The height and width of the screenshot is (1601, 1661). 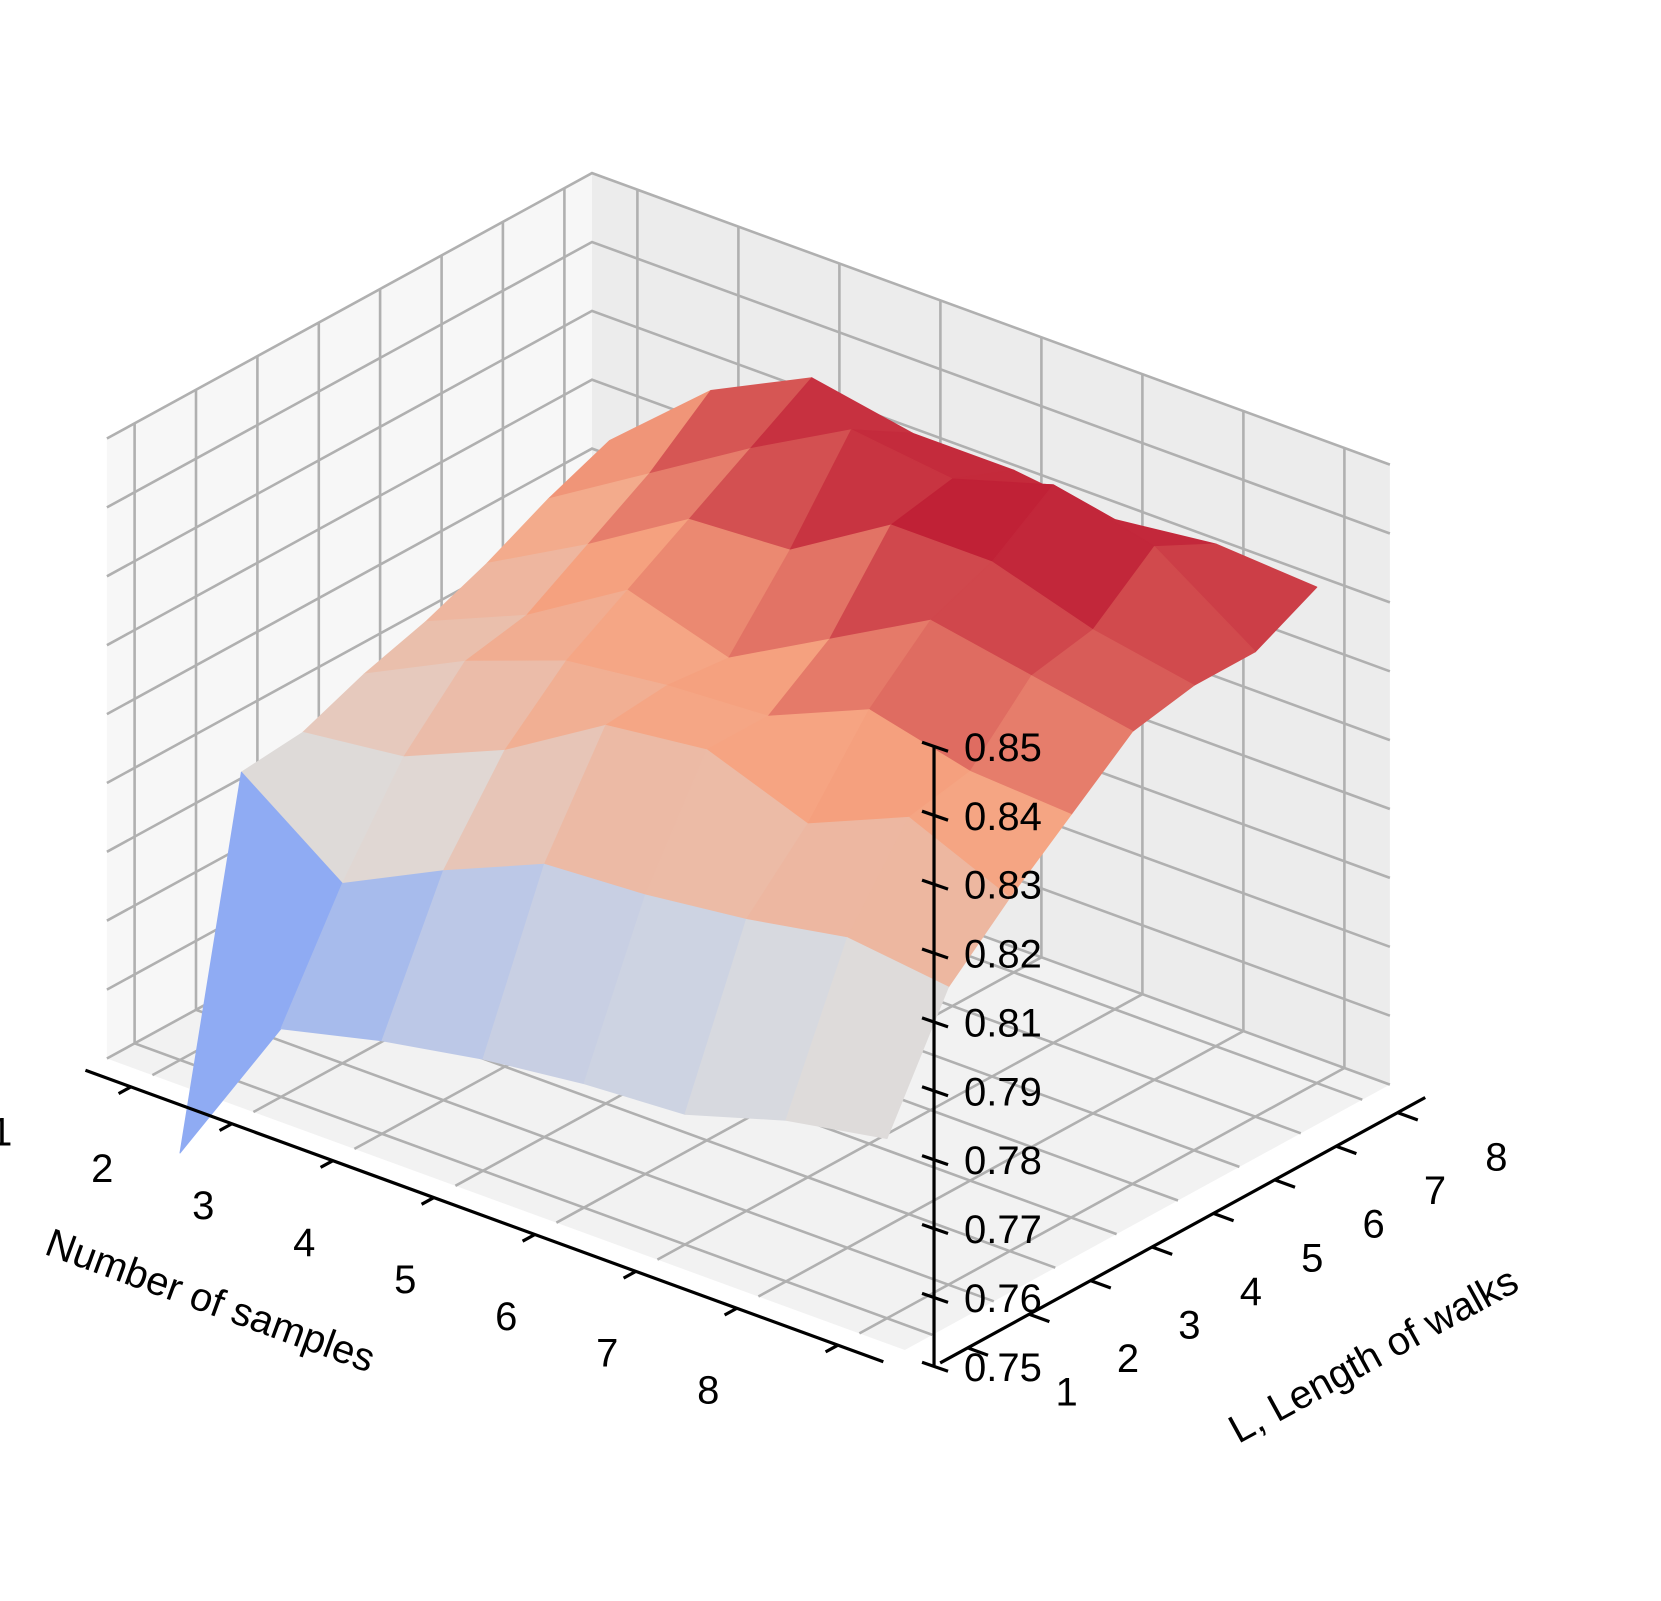 What do you see at coordinates (867, 1038) in the screenshot?
I see `surface-patch` at bounding box center [867, 1038].